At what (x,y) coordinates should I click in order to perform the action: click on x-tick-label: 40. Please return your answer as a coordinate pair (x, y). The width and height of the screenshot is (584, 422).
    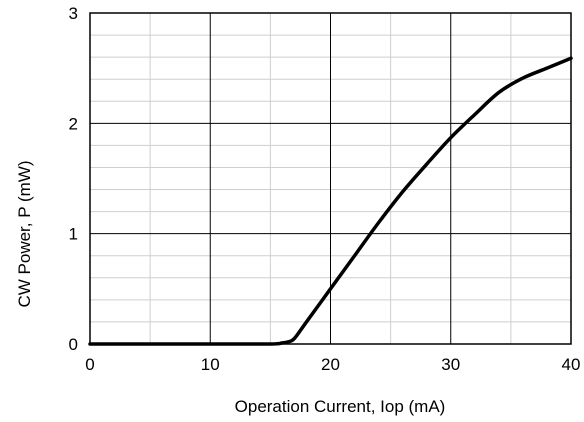
    Looking at the image, I should click on (571, 364).